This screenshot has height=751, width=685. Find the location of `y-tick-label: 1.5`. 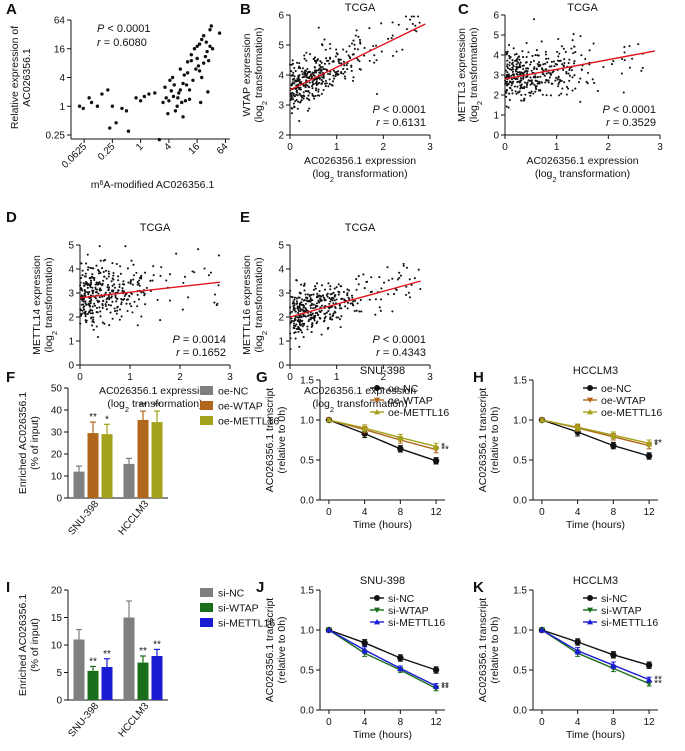

y-tick-label: 1.5 is located at coordinates (307, 381).